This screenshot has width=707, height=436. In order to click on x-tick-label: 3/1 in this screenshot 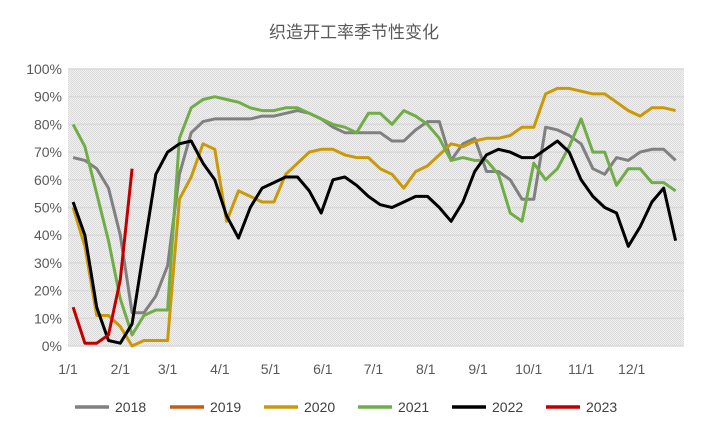, I will do `click(168, 369)`.